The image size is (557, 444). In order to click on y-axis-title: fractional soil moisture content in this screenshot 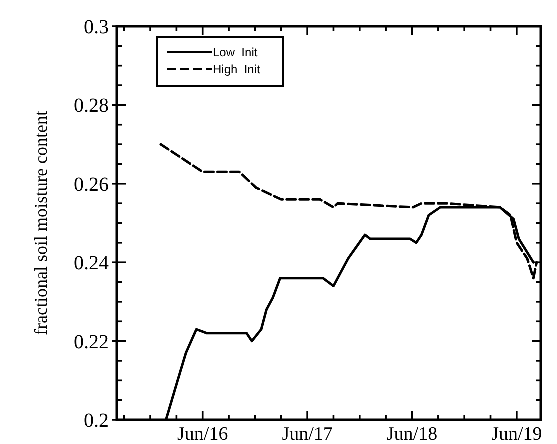, I will do `click(41, 223)`.